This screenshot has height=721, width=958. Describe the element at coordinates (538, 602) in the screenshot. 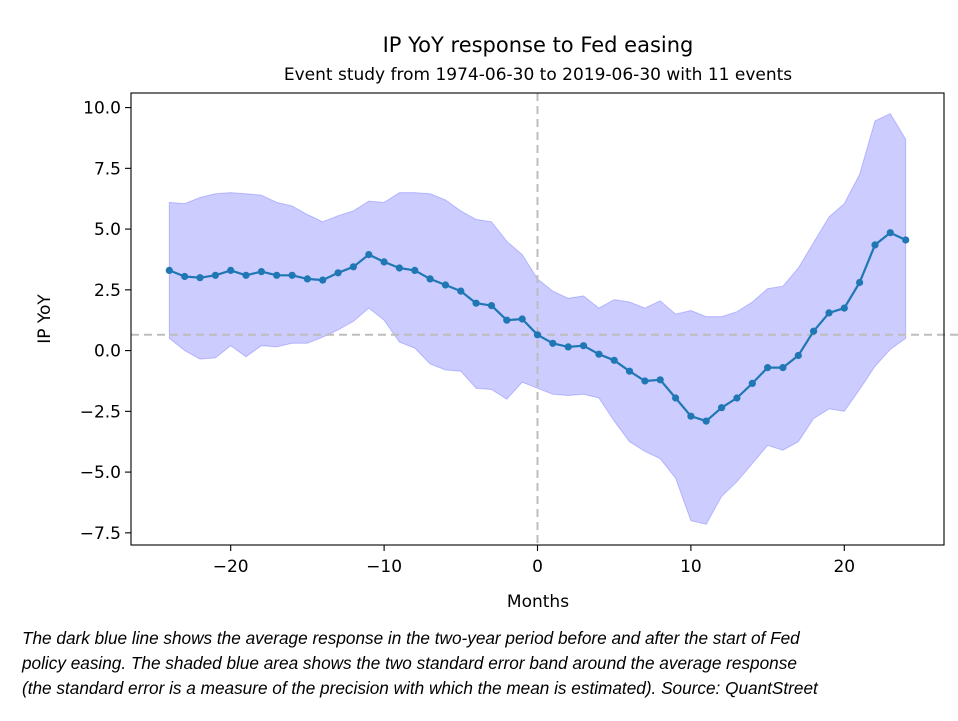

I see `x-axis-label: Months` at that location.